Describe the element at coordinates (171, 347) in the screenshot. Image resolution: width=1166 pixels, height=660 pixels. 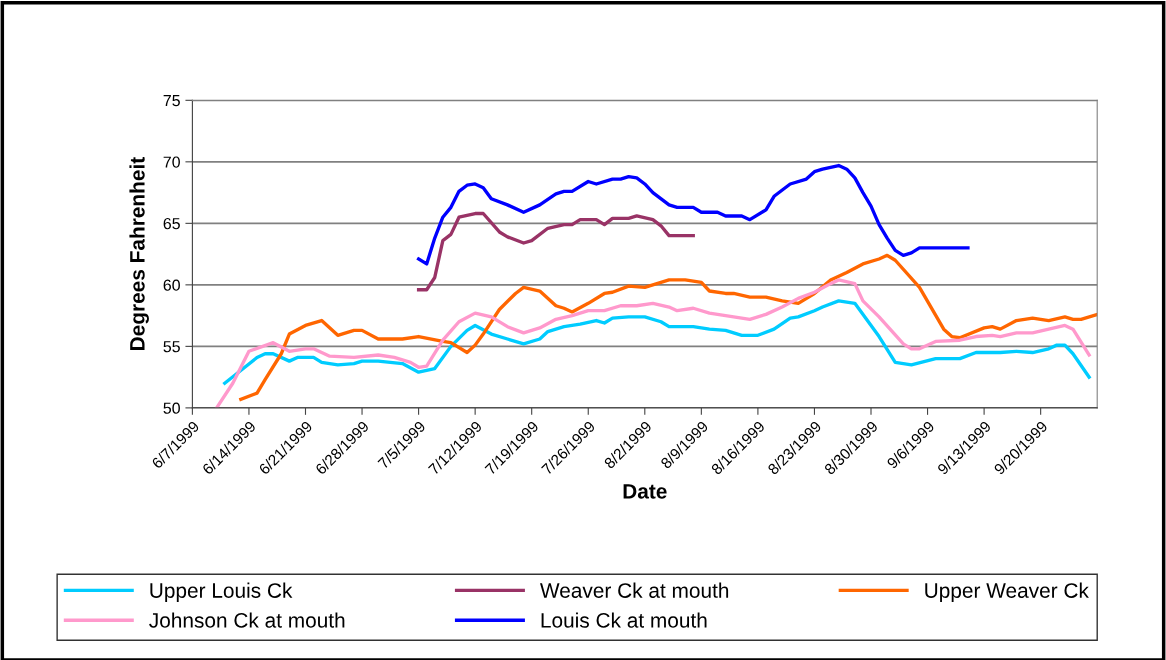
I see `y-tick-label: 55` at that location.